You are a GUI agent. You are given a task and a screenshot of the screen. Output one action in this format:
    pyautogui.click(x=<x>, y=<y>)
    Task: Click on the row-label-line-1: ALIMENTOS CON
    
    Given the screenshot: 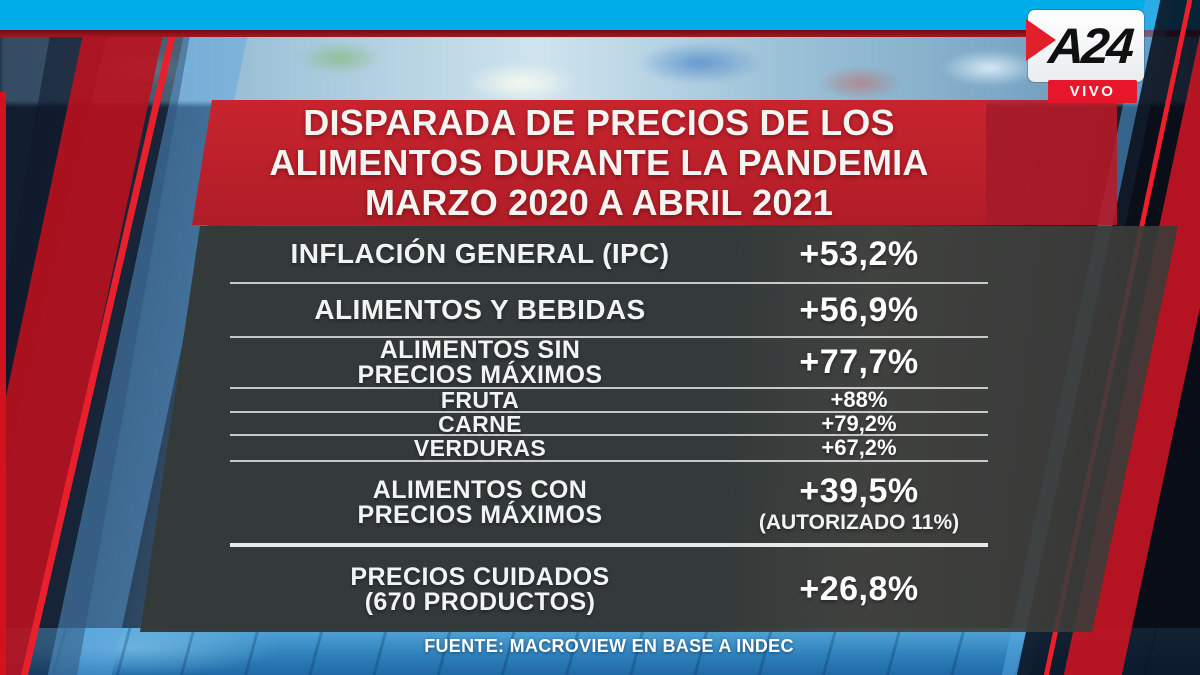 What is the action you would take?
    pyautogui.click(x=480, y=489)
    